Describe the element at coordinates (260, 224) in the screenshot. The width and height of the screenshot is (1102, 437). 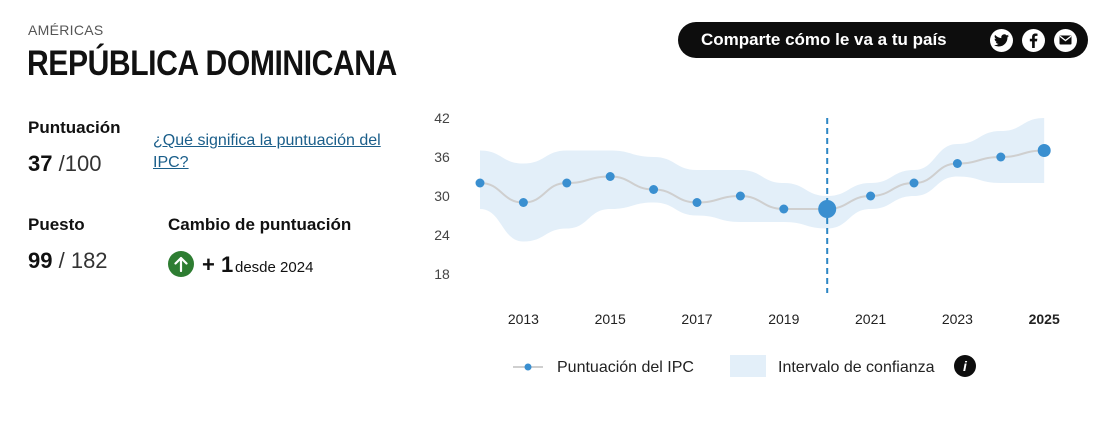
I see `change-label: Cambio de puntuación` at that location.